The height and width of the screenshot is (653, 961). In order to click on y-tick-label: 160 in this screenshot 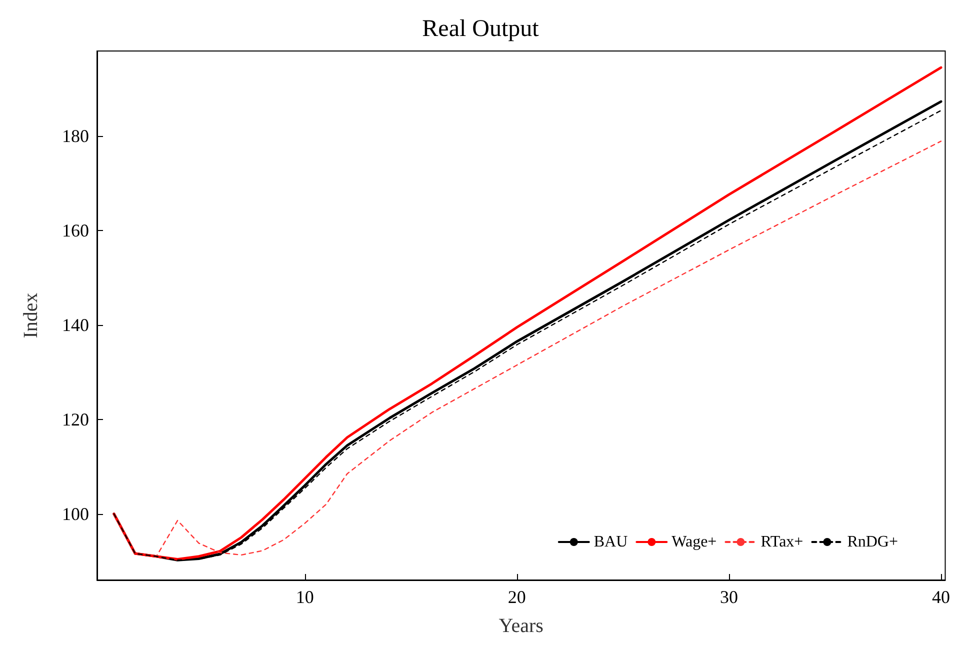, I will do `click(75, 230)`.